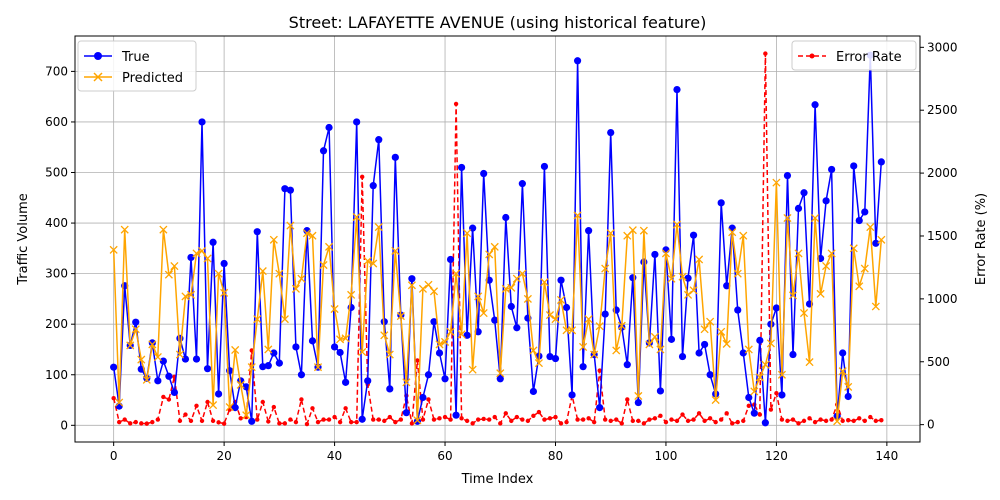 Image resolution: width=1000 pixels, height=500 pixels. What do you see at coordinates (56, 223) in the screenshot?
I see `y-tick-label: 400` at bounding box center [56, 223].